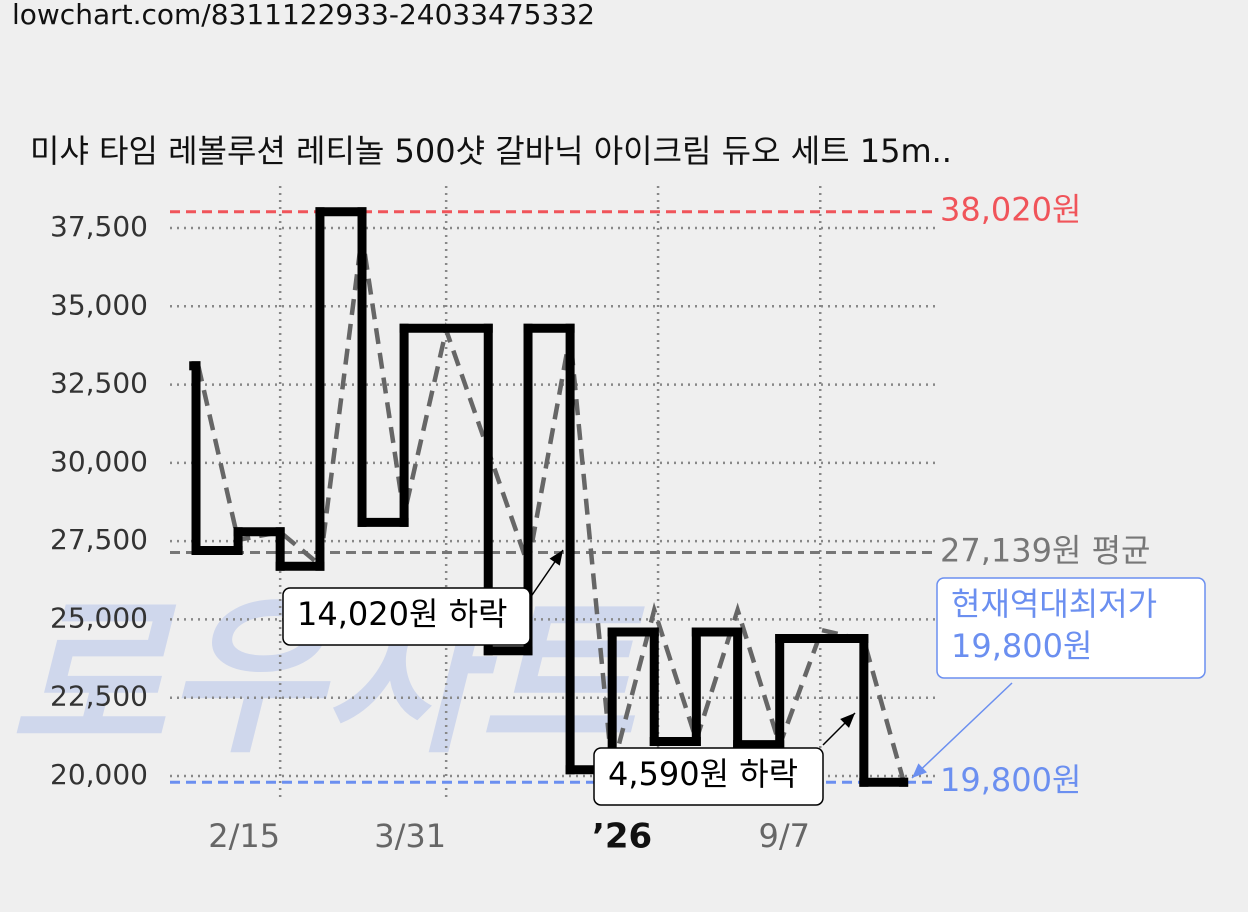 The image size is (1248, 912). Describe the element at coordinates (1021, 646) in the screenshot. I see `annotation-text: 19,800원` at that location.